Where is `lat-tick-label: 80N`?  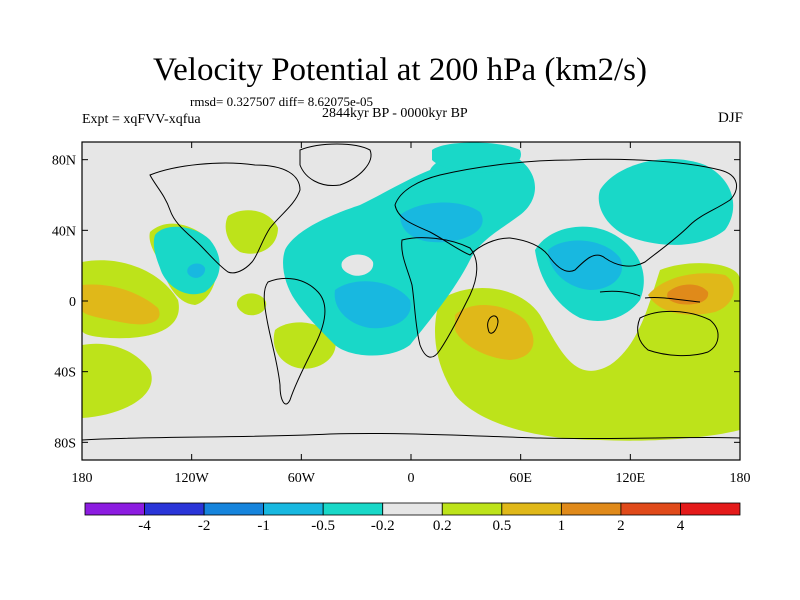
lat-tick-label: 80N is located at coordinates (64, 161).